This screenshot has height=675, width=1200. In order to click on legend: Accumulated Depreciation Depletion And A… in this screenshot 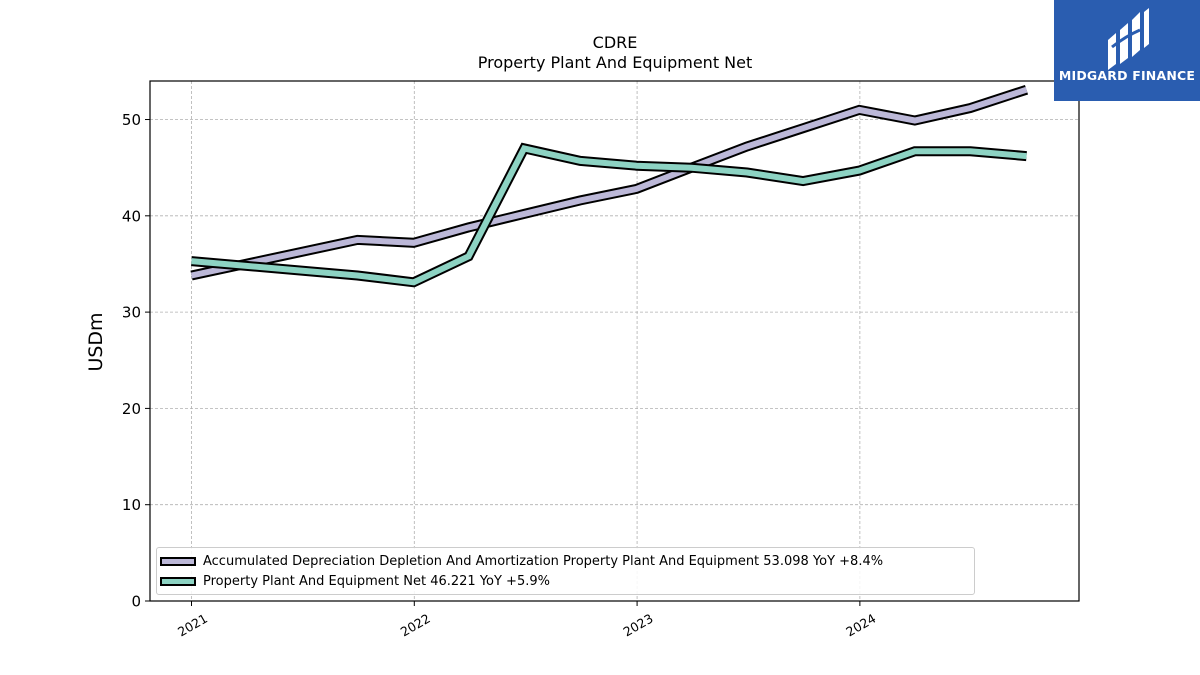, I will do `click(565, 571)`.